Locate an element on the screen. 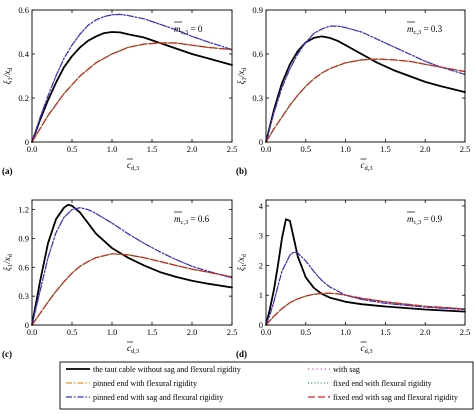 The image size is (474, 414). legend-label: fixed end with flexural rigidity is located at coordinates (382, 383).